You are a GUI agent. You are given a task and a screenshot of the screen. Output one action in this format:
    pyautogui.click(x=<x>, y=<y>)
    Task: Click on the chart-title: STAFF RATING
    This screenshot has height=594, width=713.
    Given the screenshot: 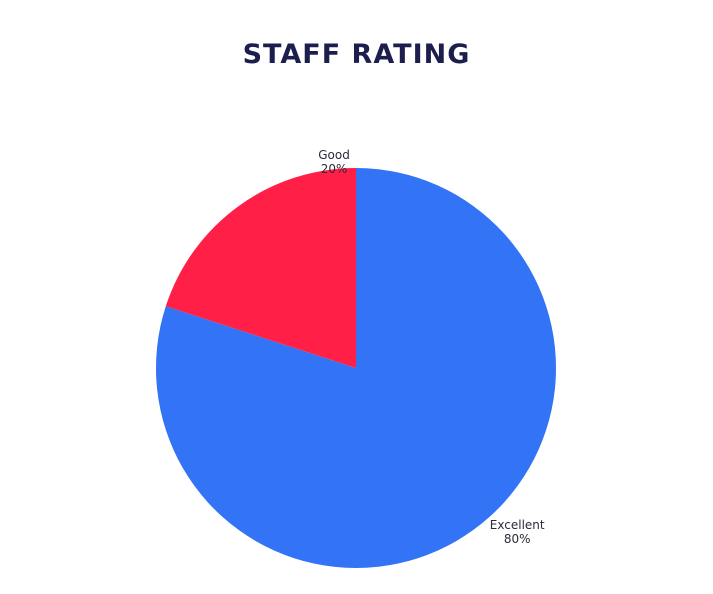 What is the action you would take?
    pyautogui.click(x=356, y=54)
    